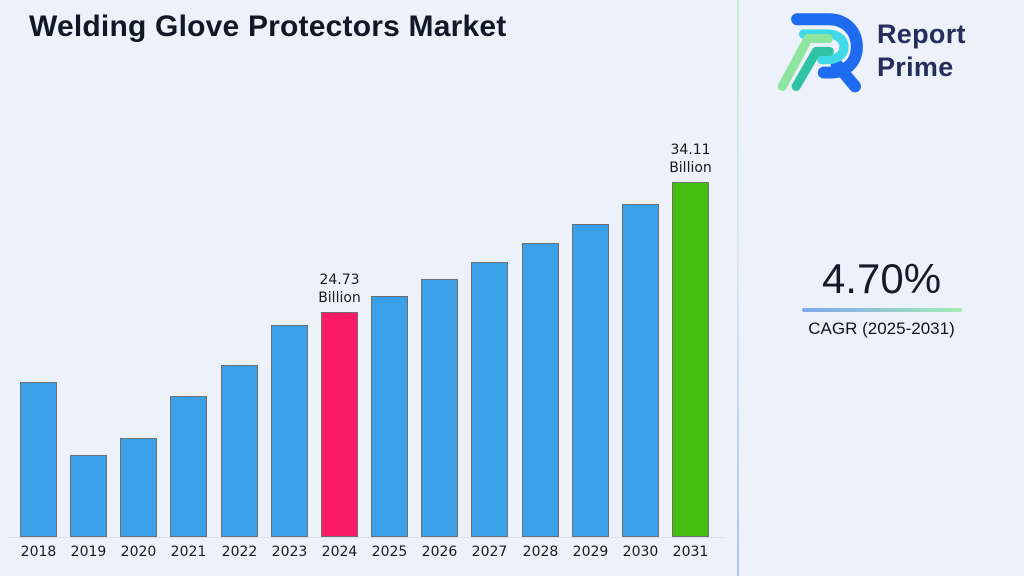 This screenshot has width=1024, height=576. I want to click on bar-2029, so click(590, 380).